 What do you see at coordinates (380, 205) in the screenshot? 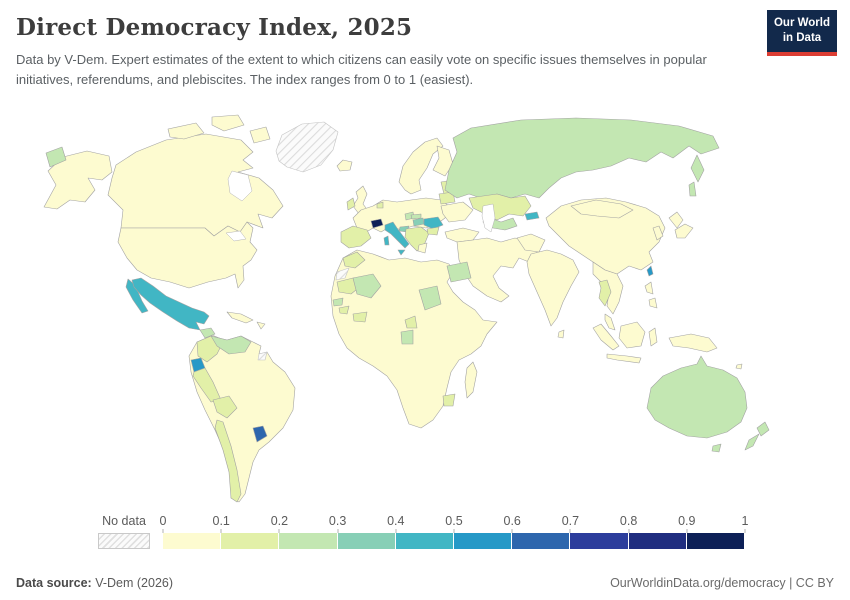
I see `country-netherlands` at bounding box center [380, 205].